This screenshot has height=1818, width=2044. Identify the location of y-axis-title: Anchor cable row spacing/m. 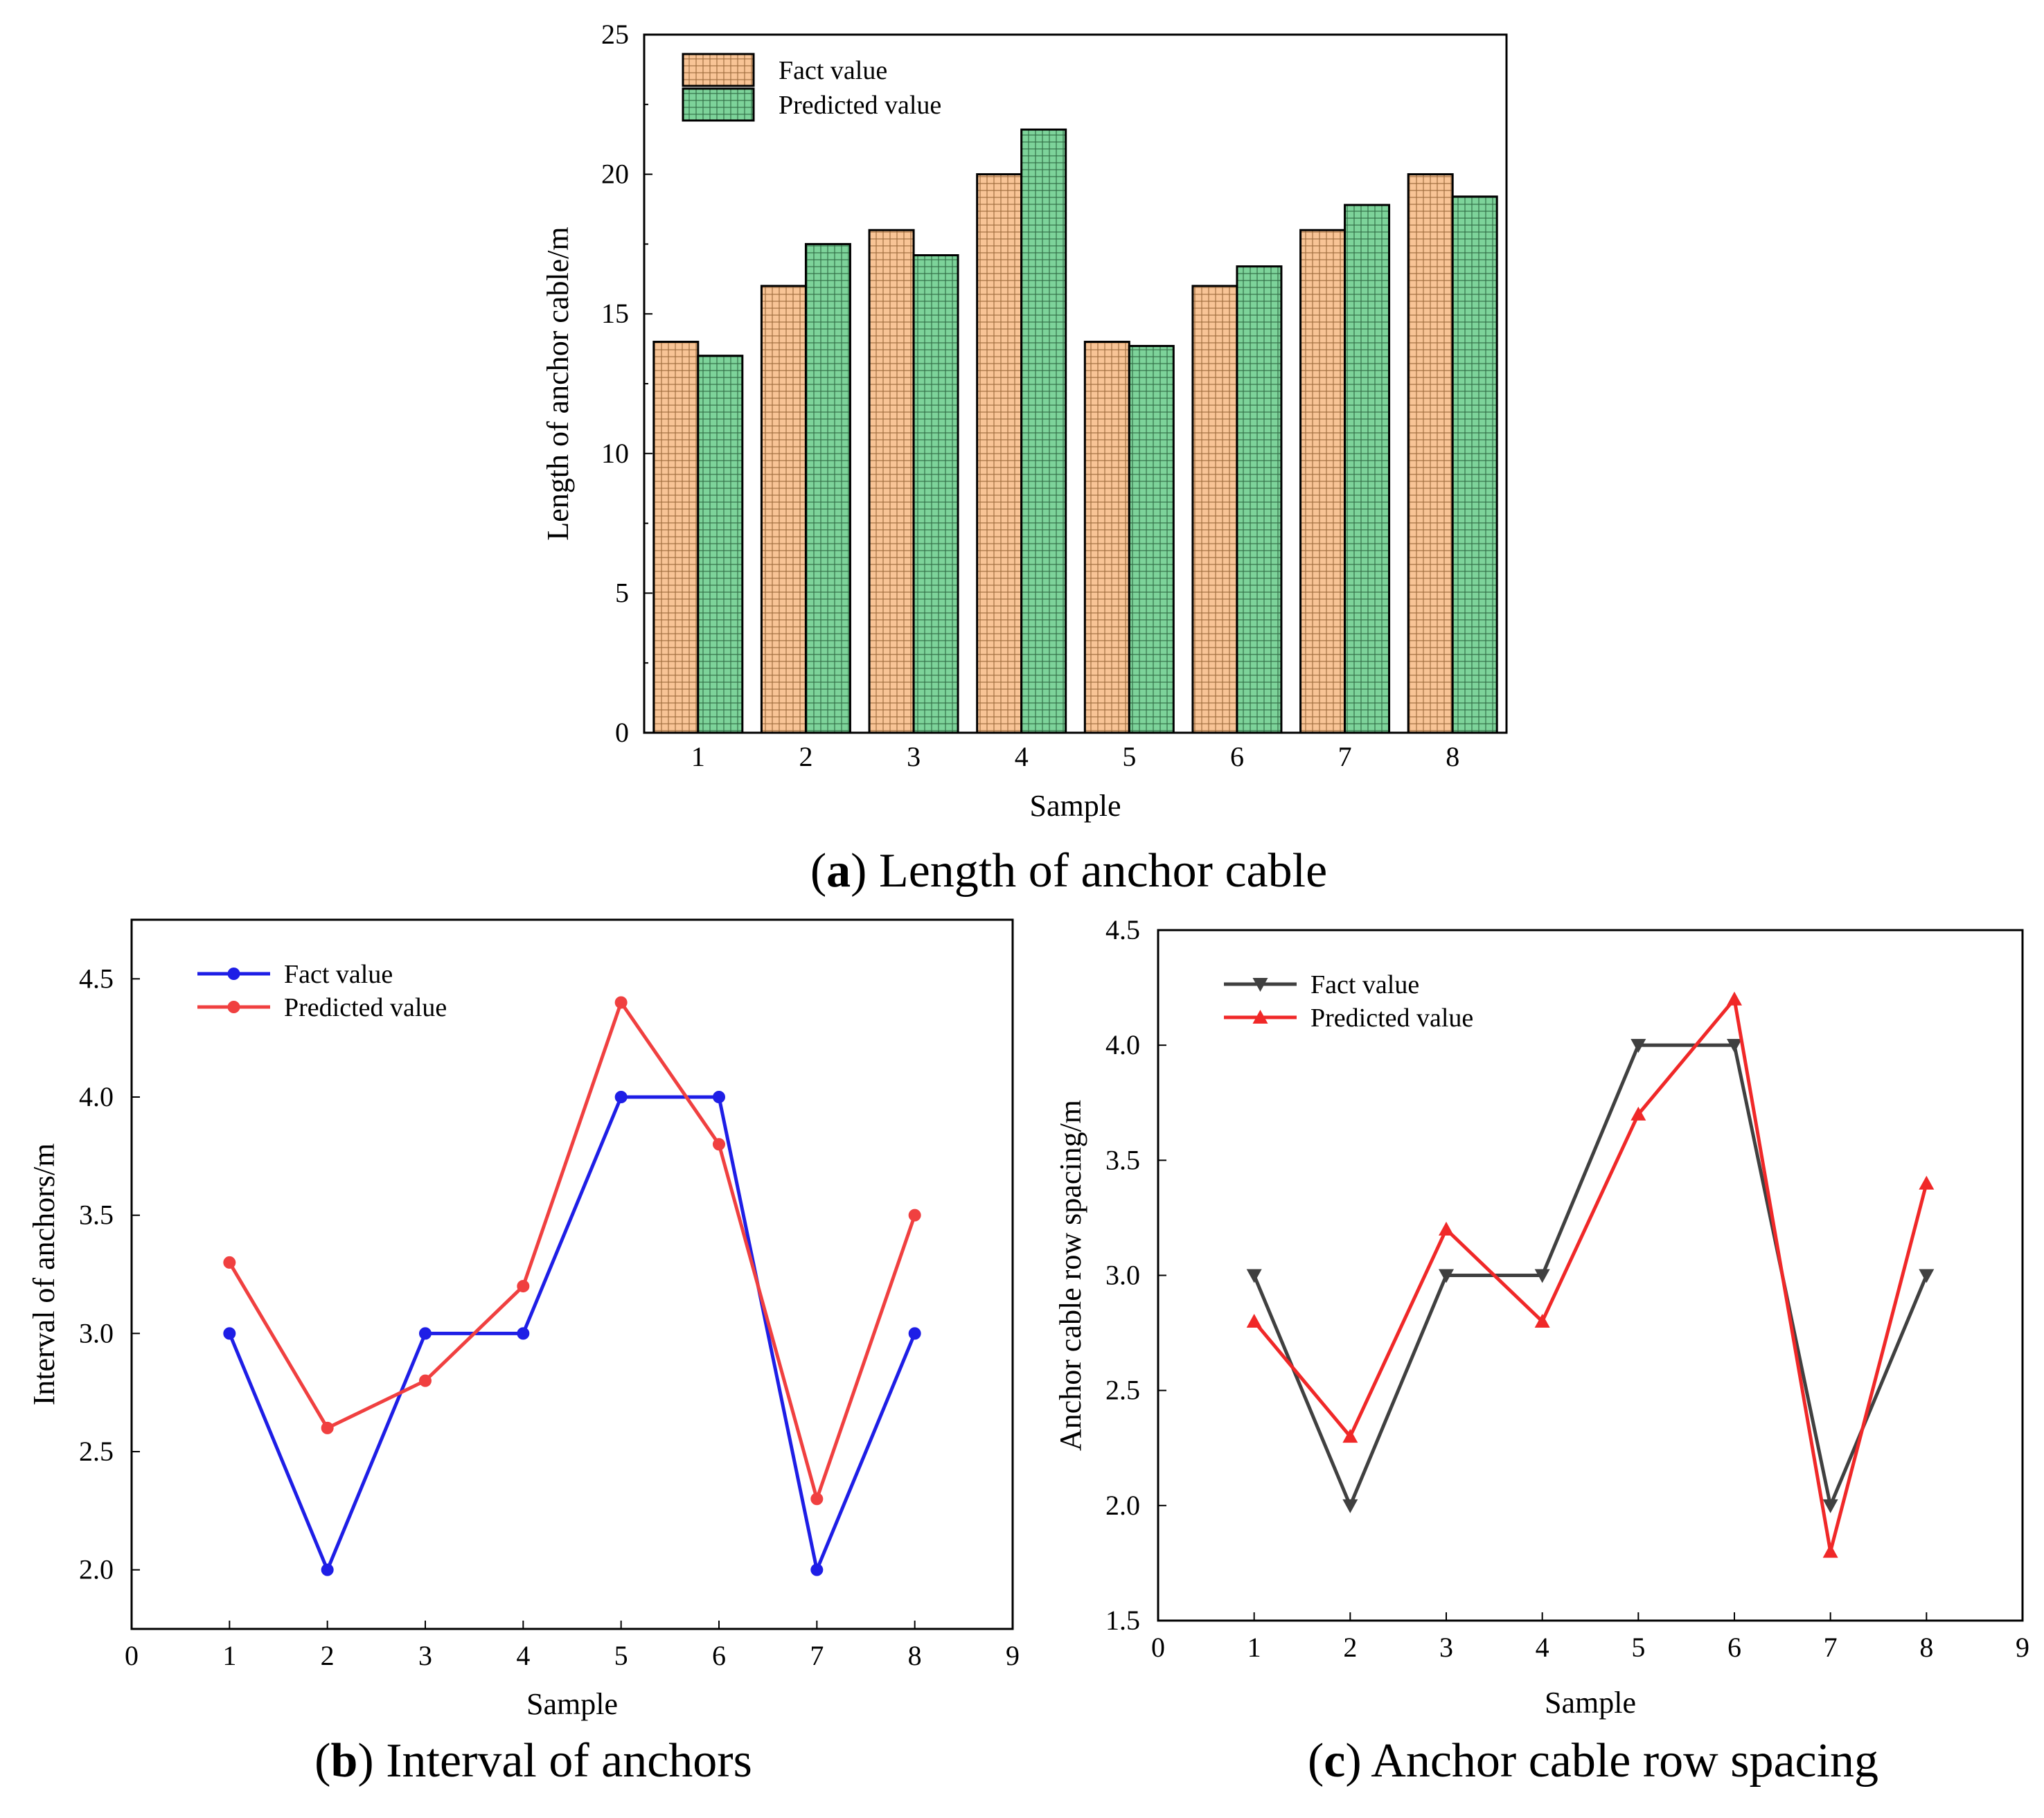
(1070, 1276).